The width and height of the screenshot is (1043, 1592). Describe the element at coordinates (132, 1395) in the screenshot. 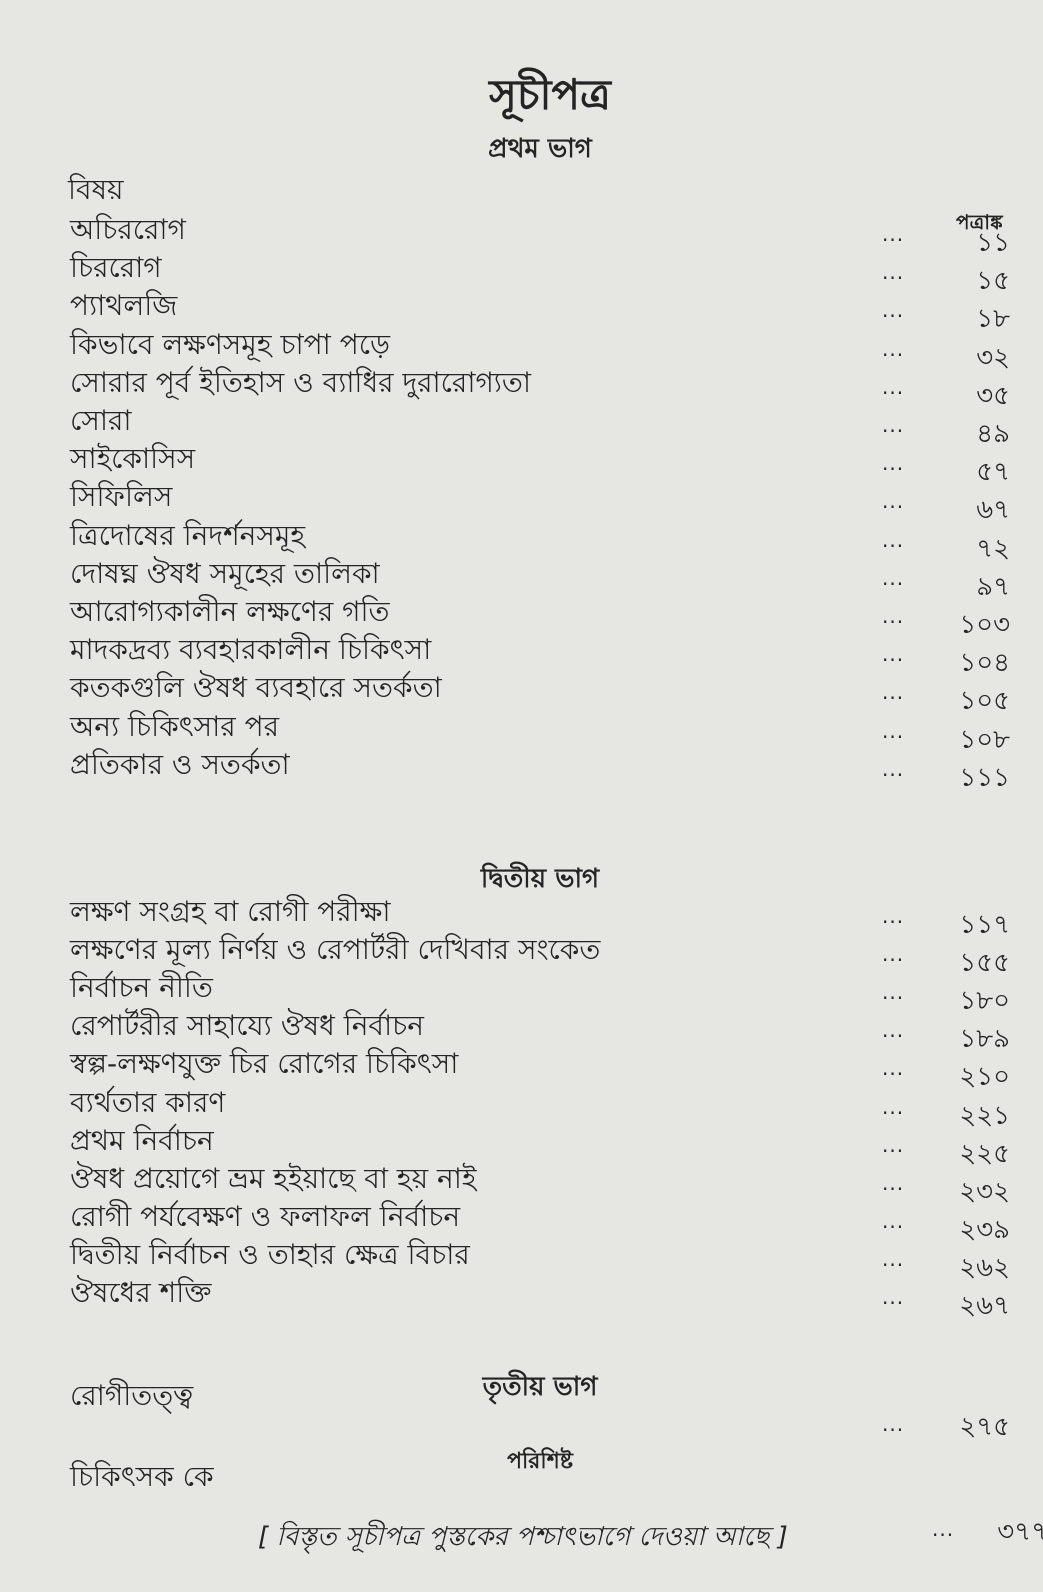

I see `toc-entry-title: রোগীতত্ত্ব` at that location.